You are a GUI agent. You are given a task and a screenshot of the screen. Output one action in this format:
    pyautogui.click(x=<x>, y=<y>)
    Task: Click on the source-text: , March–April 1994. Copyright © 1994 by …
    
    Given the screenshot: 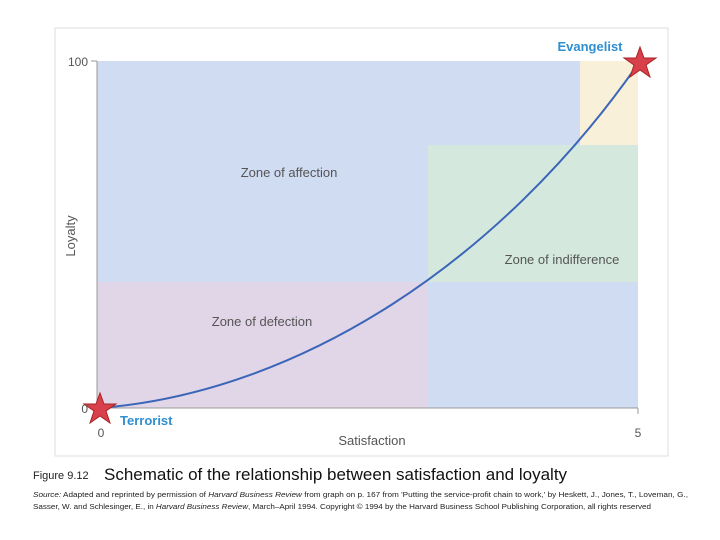 What is the action you would take?
    pyautogui.click(x=449, y=507)
    